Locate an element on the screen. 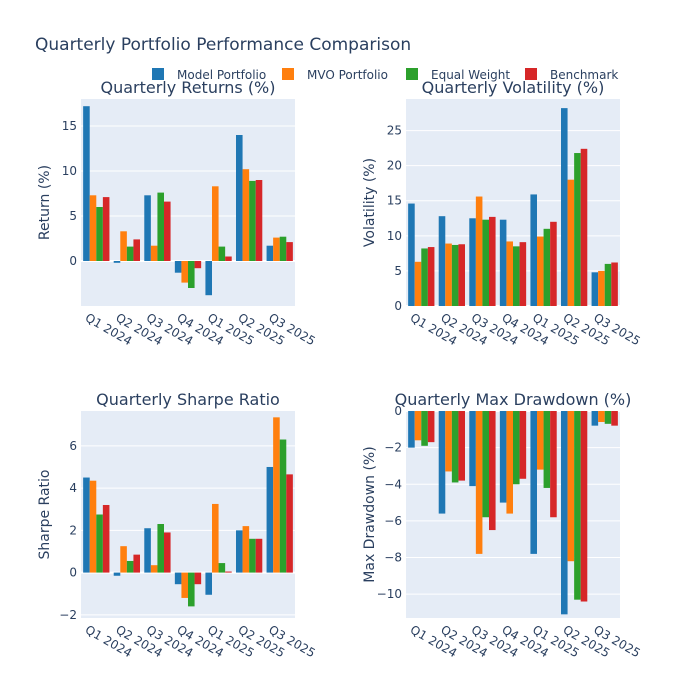 The image size is (700, 700). drawdown-bar-mvo-portfolio-q1-2024 is located at coordinates (418, 426).